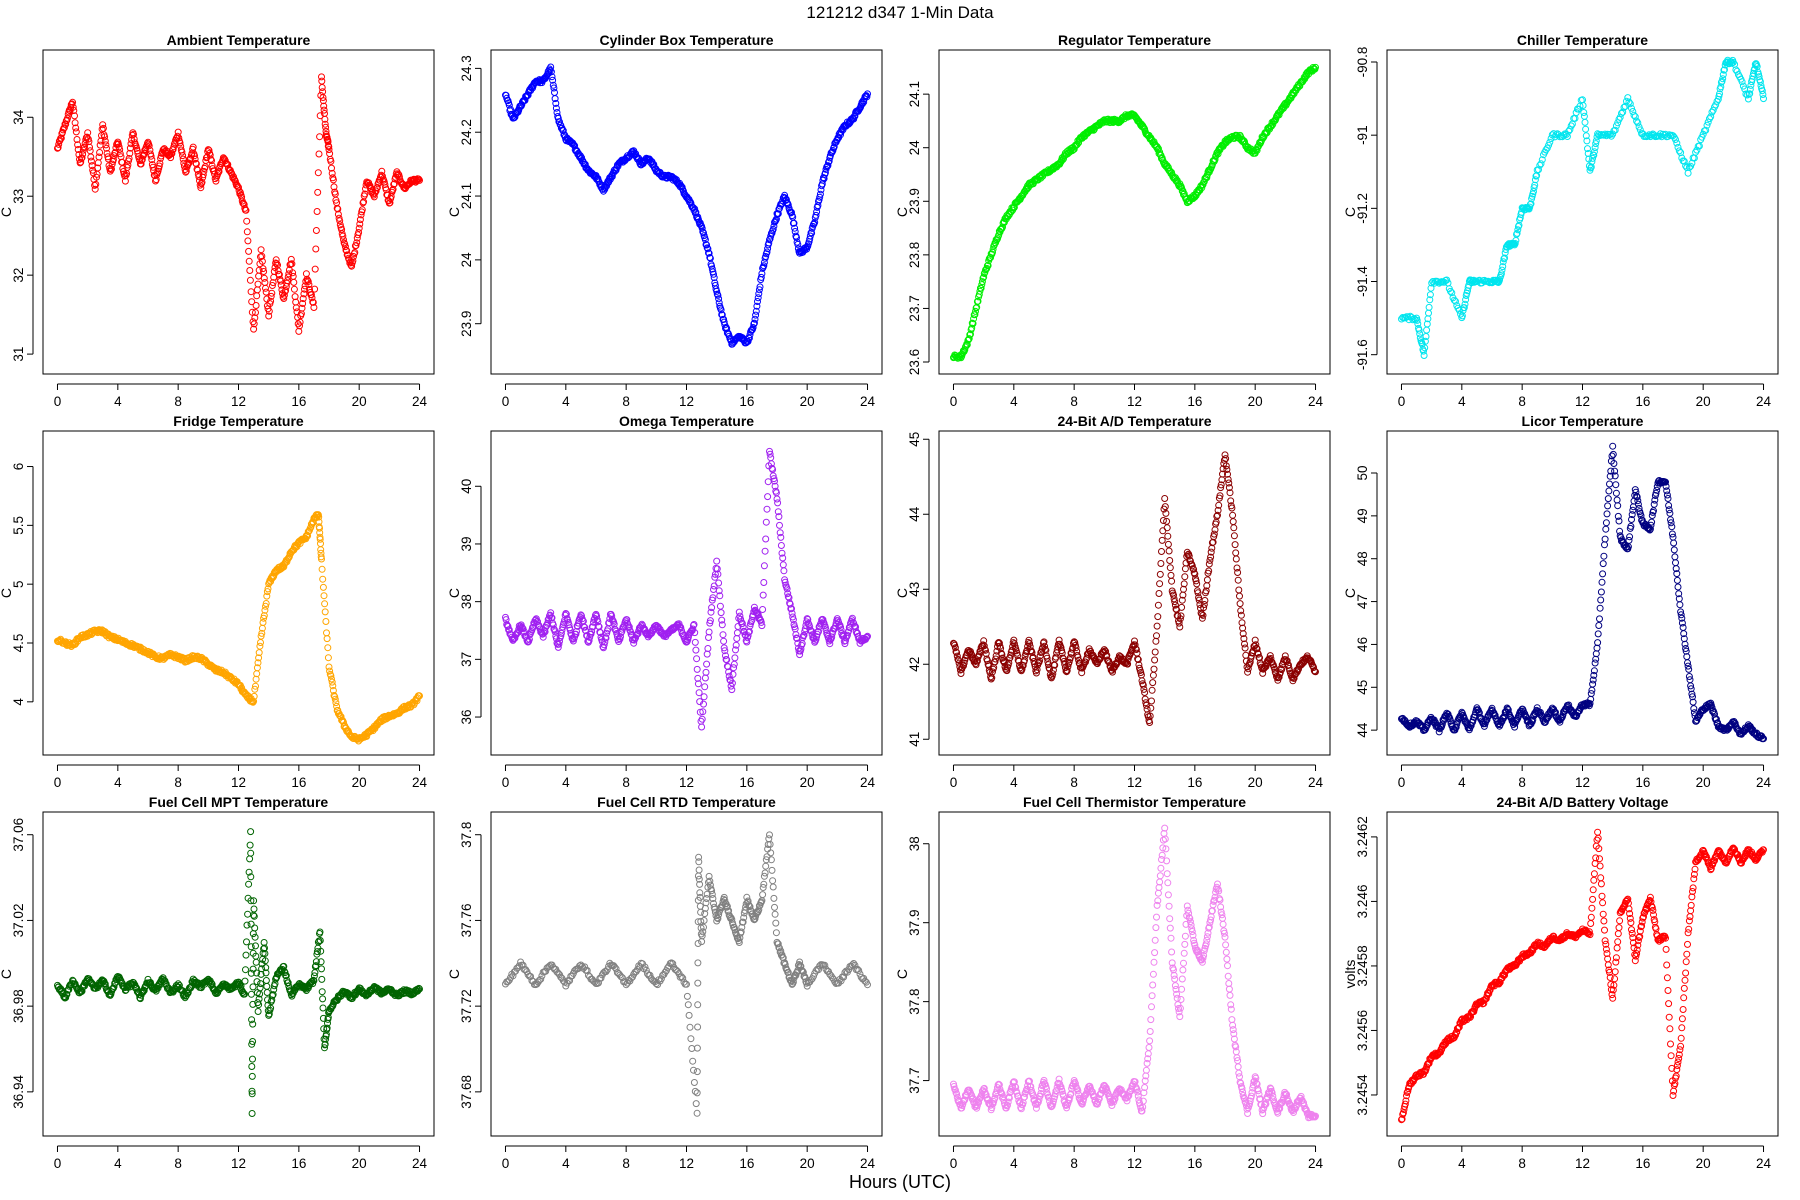 The image size is (1800, 1200). I want to click on y-tick-label: 5, so click(18, 584).